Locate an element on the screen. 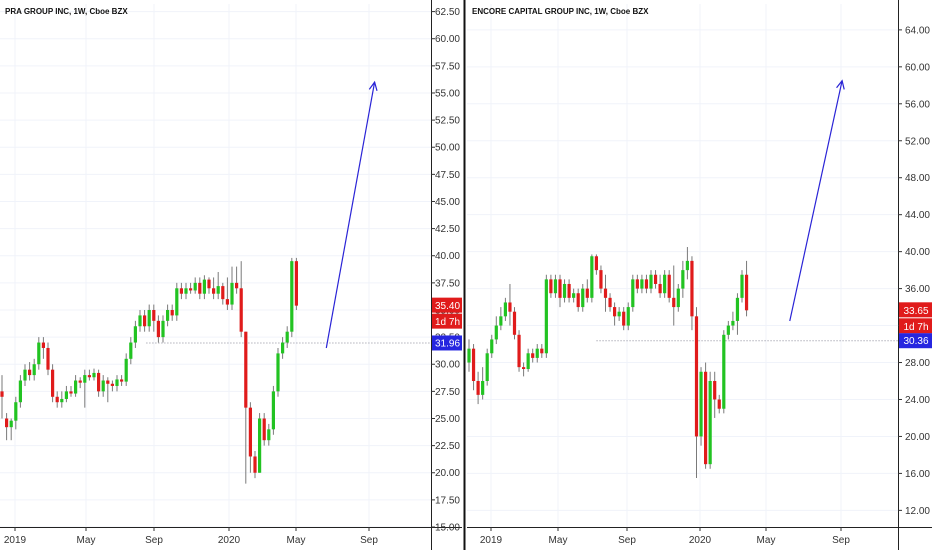  chart1-y-tick-label-19: 15.00 is located at coordinates (447, 528).